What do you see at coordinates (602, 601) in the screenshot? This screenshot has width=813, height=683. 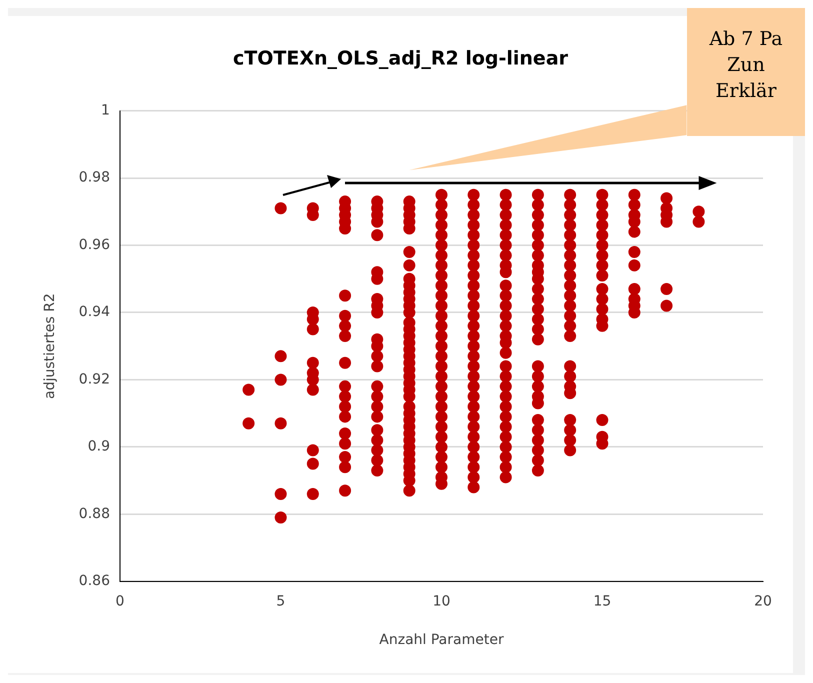 I see `x-tick-label: 15` at bounding box center [602, 601].